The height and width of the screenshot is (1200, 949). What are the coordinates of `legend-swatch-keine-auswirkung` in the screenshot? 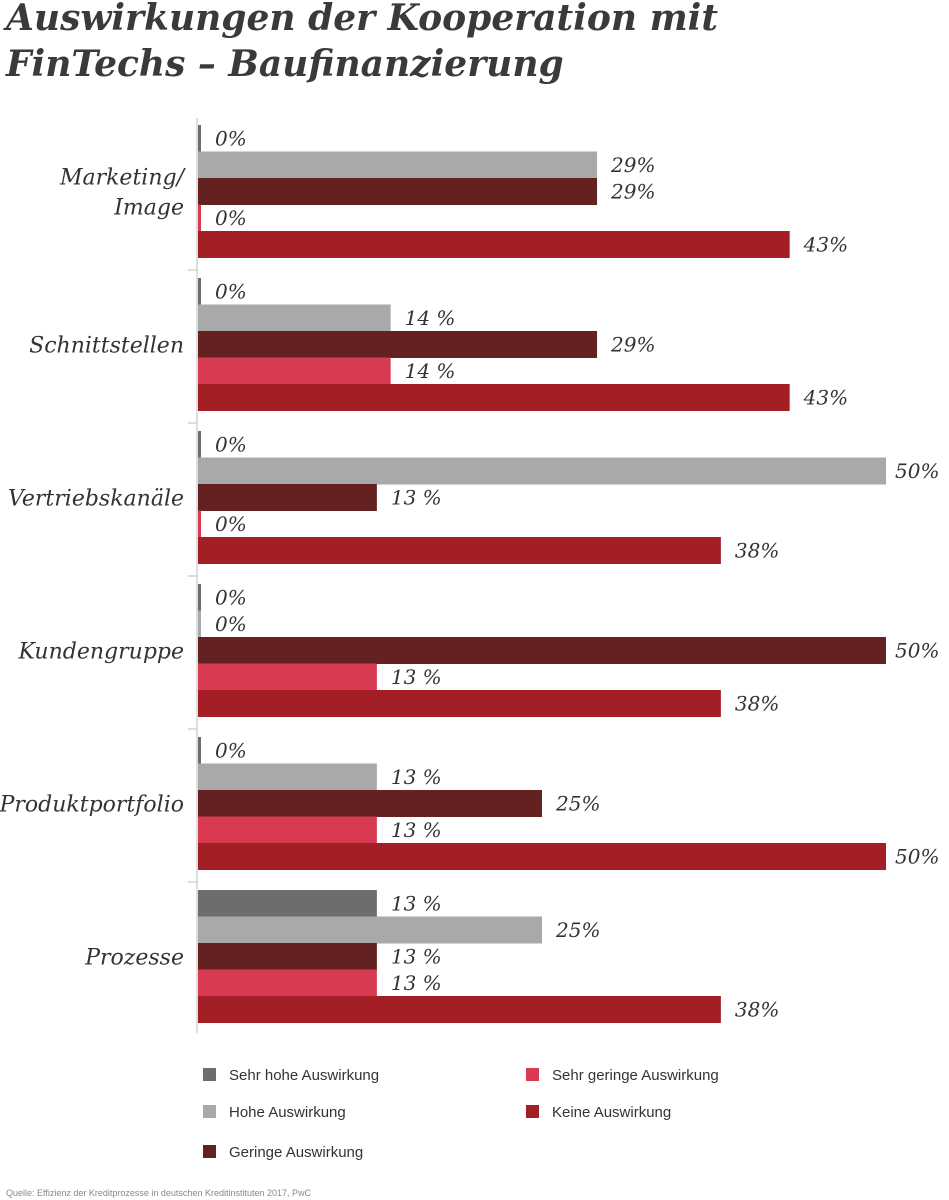 It's located at (532, 1111).